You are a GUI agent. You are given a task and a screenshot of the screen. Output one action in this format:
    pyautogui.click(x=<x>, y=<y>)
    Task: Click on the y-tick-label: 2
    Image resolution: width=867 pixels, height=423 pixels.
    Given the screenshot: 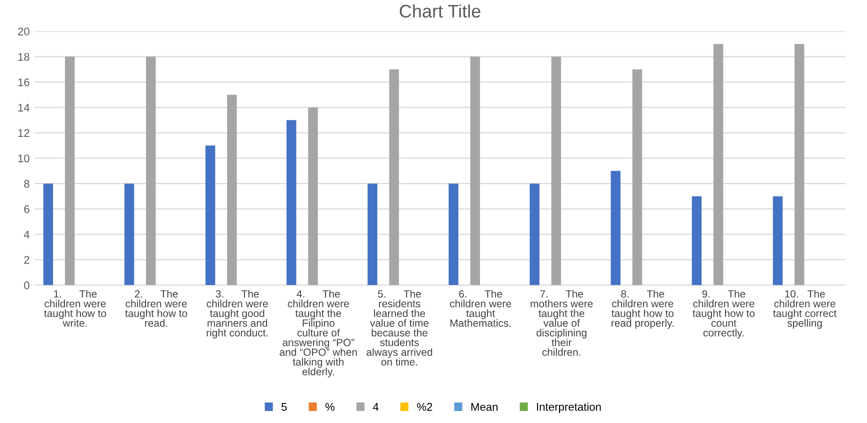 What is the action you would take?
    pyautogui.click(x=27, y=260)
    